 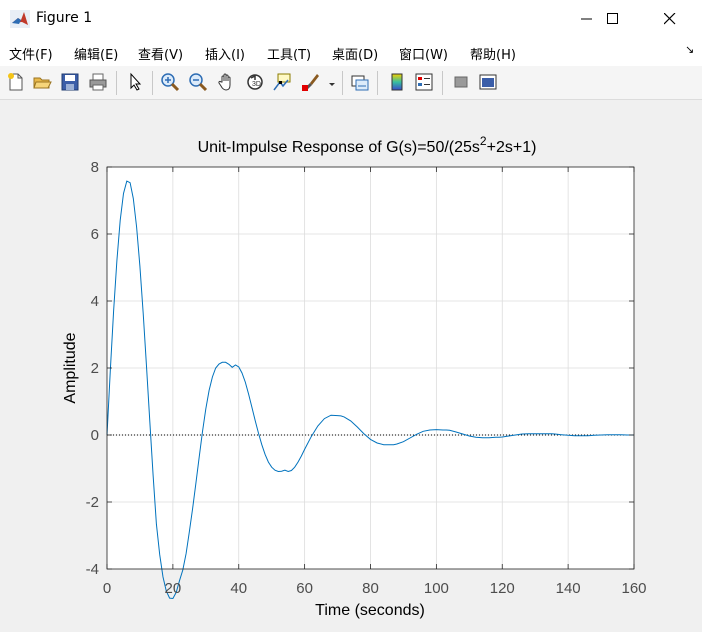 What do you see at coordinates (224, 82) in the screenshot?
I see `pan-hand-icon` at bounding box center [224, 82].